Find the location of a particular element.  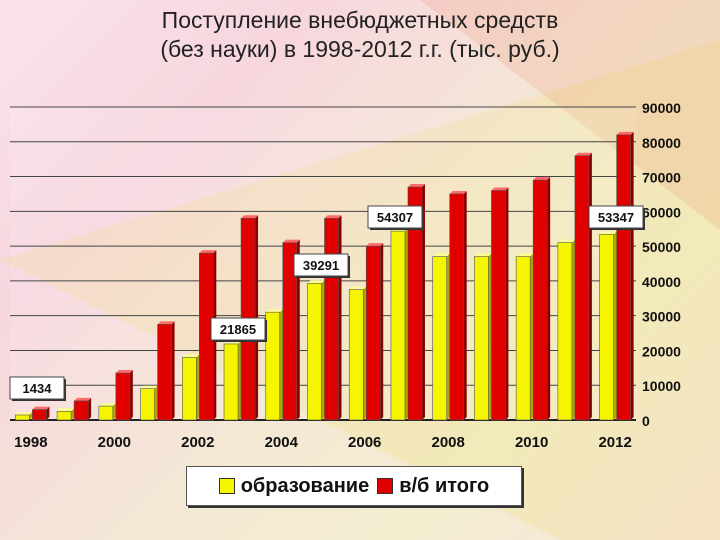

y-tick-label: 80000 is located at coordinates (661, 143).